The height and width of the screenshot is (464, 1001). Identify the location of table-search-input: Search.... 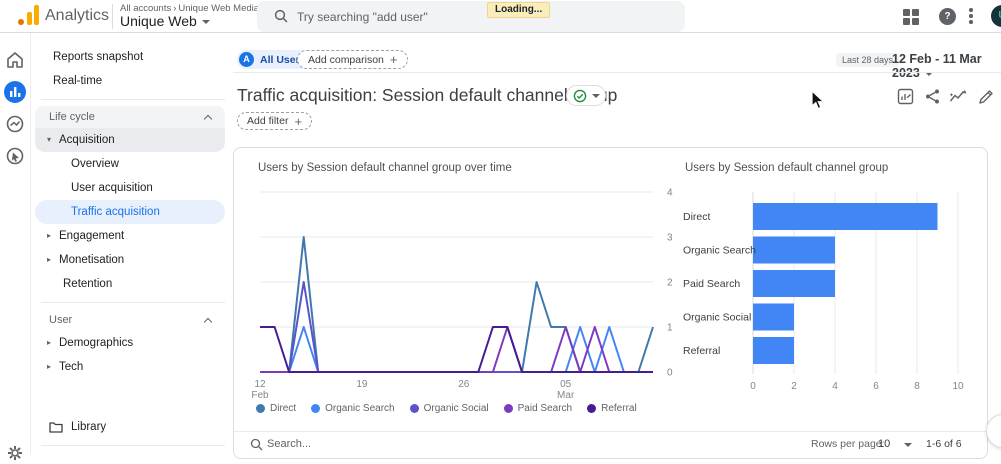
(289, 444).